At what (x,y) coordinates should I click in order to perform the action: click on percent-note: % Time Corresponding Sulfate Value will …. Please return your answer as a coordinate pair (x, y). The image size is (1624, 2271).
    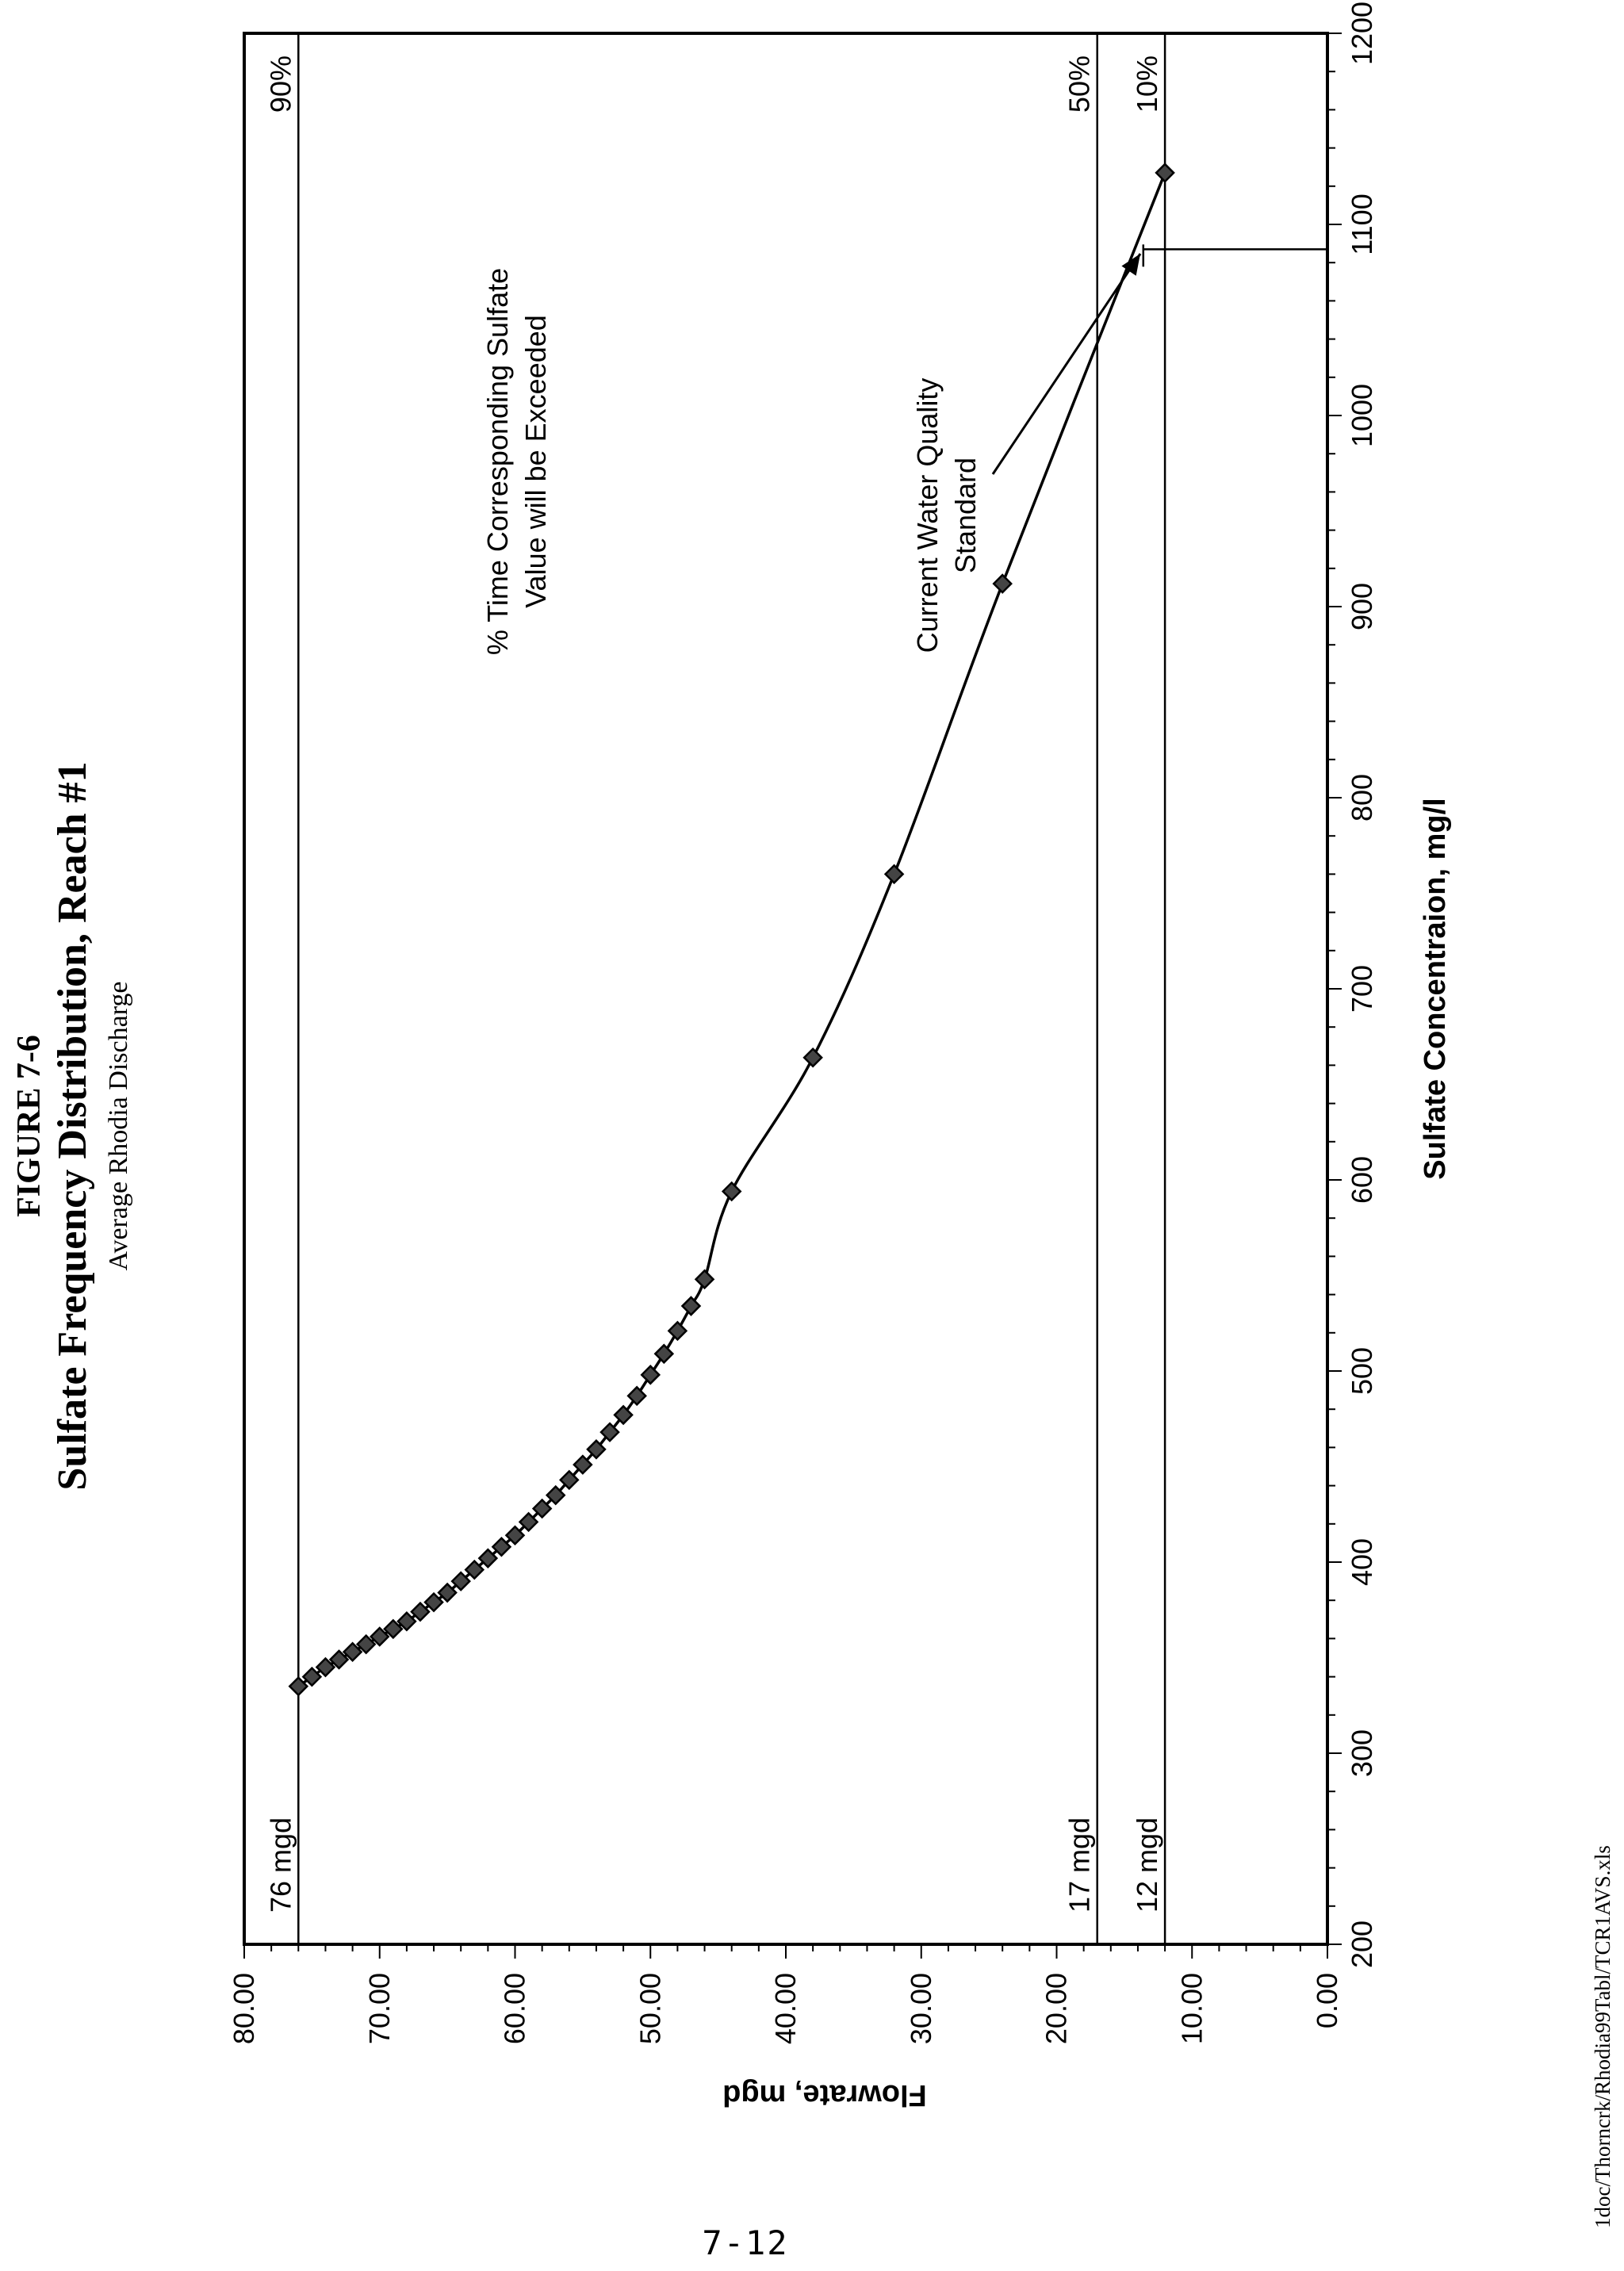
    Looking at the image, I should click on (516, 461).